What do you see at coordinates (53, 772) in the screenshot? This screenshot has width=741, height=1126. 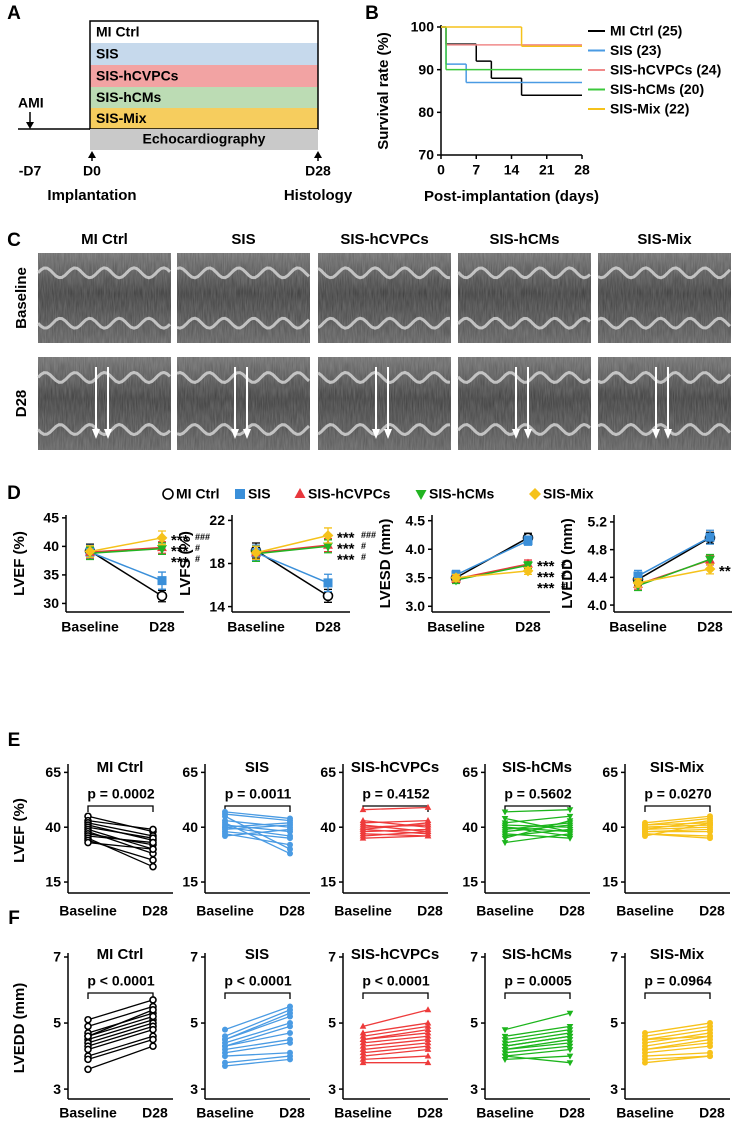 I see `y-tick-label: 65` at bounding box center [53, 772].